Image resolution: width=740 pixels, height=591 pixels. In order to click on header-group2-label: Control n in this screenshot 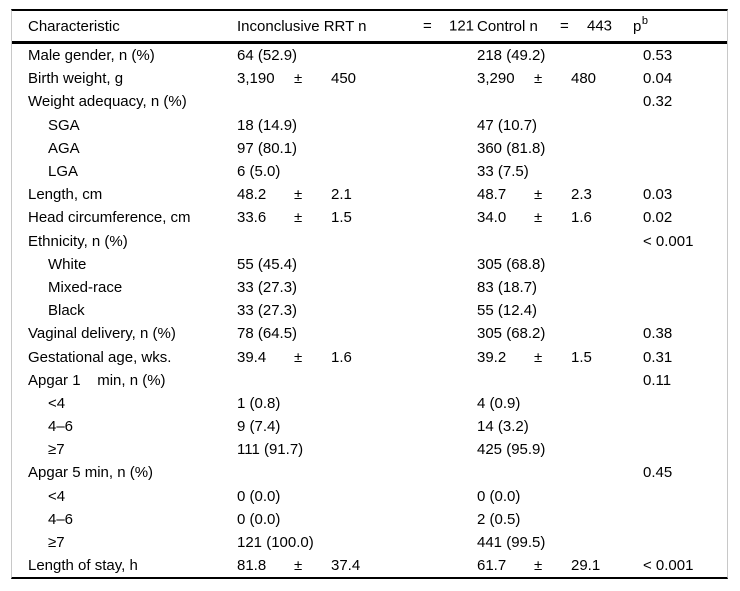, I will do `click(507, 26)`.